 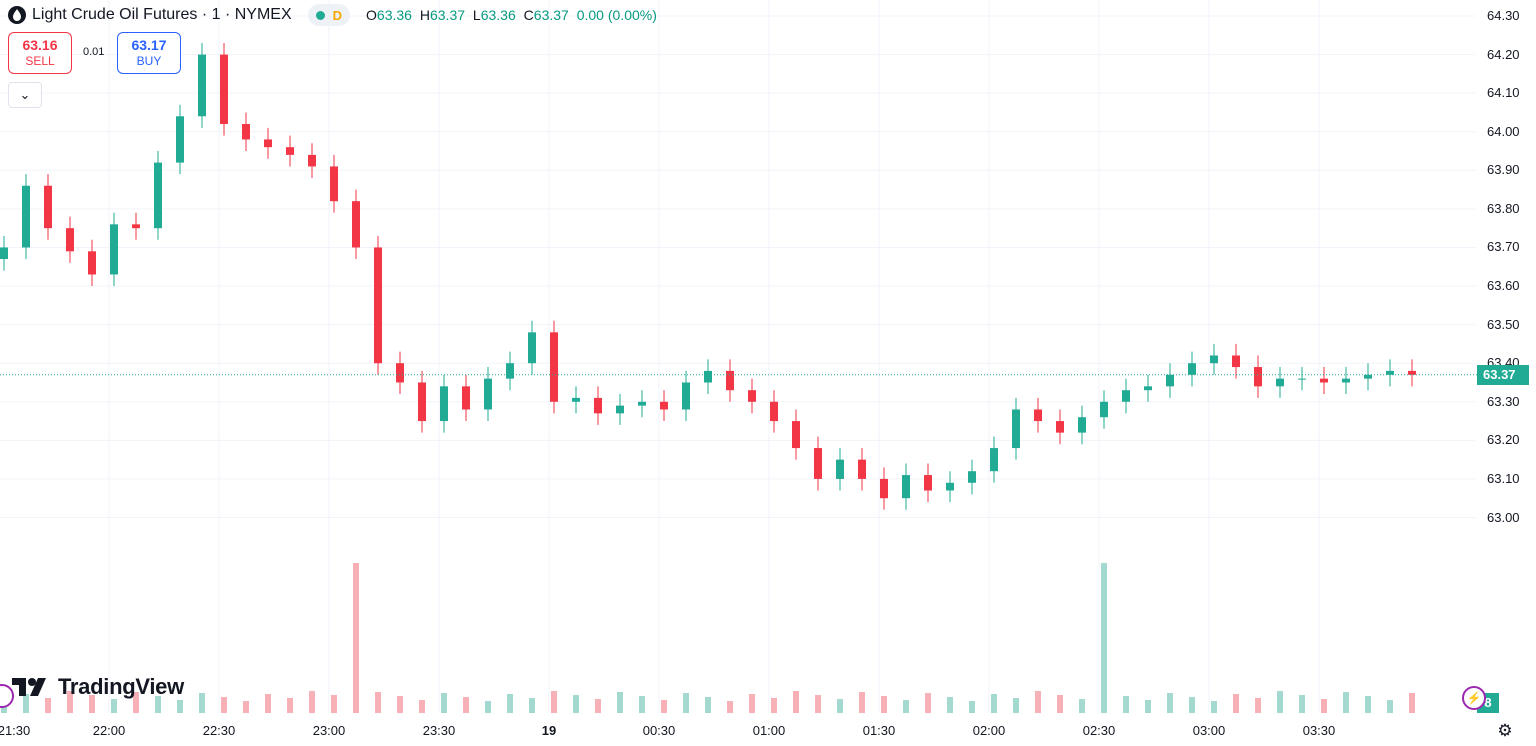 I want to click on low-label: L, so click(x=476, y=15).